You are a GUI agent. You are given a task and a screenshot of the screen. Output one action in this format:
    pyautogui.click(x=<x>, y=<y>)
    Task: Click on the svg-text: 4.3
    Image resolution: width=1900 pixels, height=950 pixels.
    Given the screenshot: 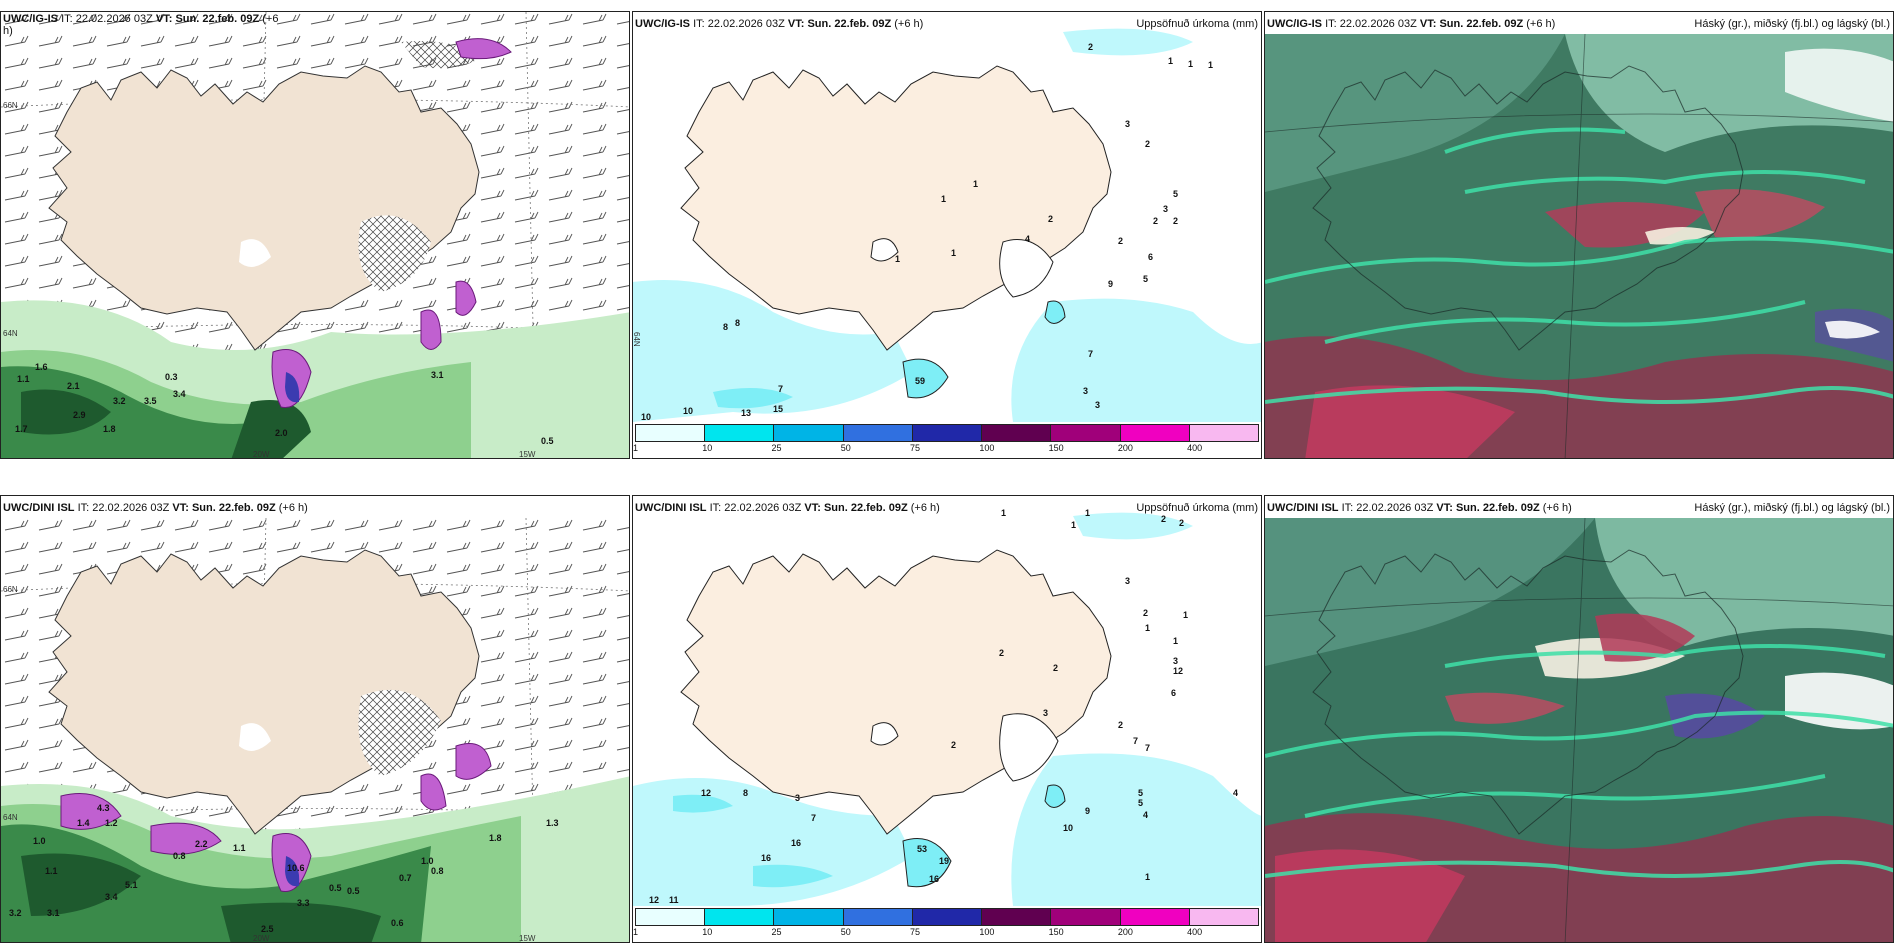 What is the action you would take?
    pyautogui.click(x=103, y=808)
    